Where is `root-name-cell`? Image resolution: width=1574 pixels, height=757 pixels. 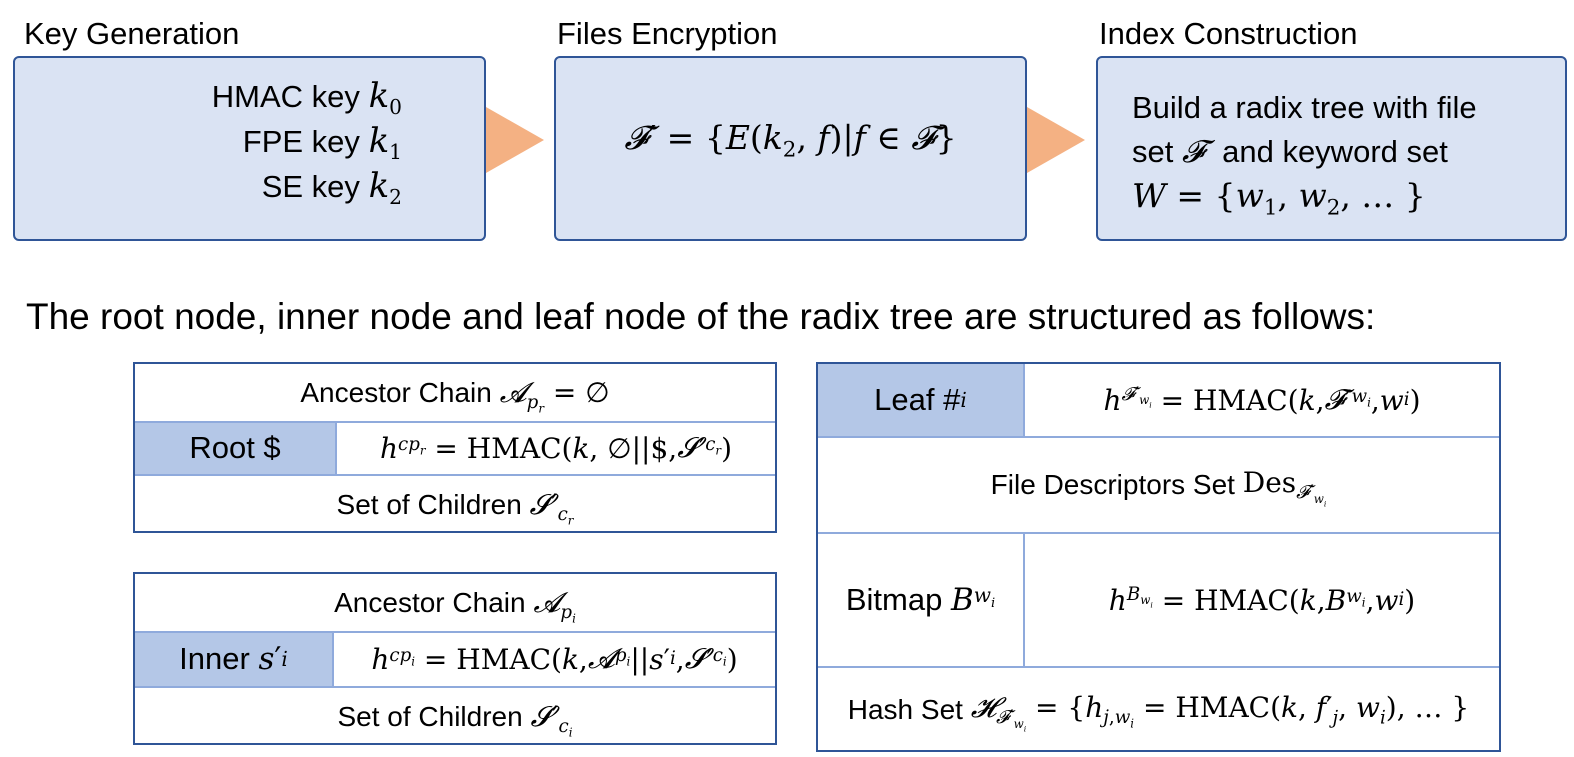 root-name-cell is located at coordinates (235, 448).